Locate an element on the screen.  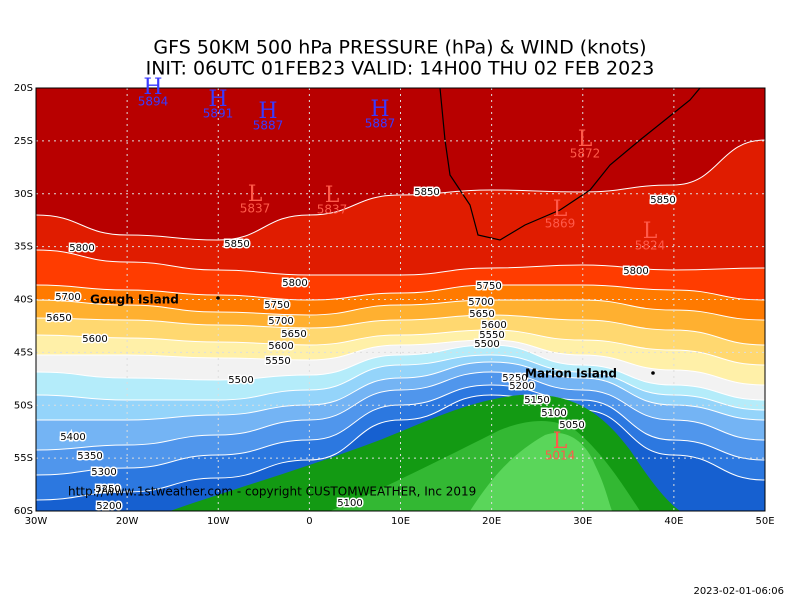
low-value: 5014 is located at coordinates (560, 456).